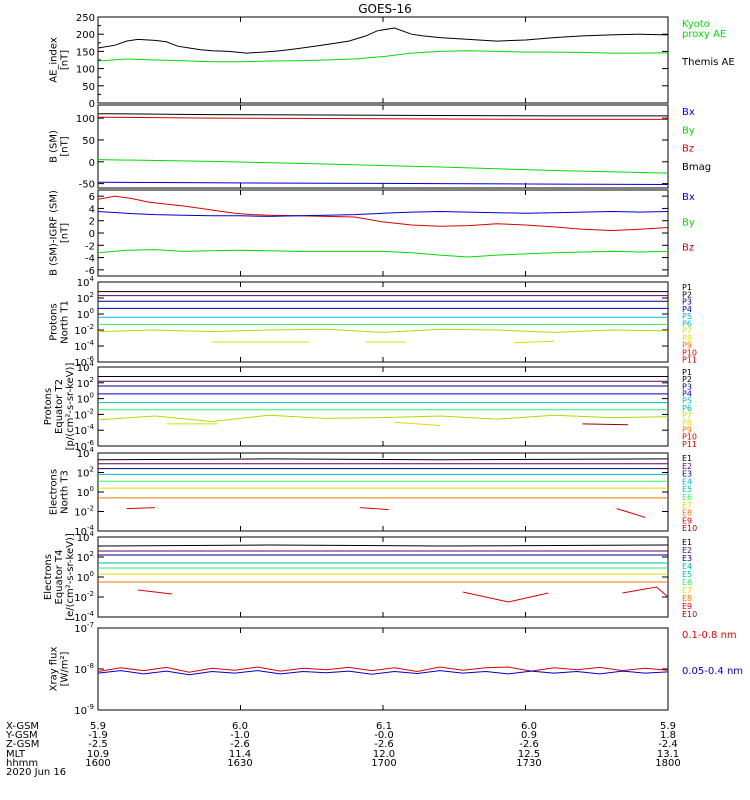 Image resolution: width=750 pixels, height=800 pixels. What do you see at coordinates (688, 149) in the screenshot?
I see `legend-entry: Bz` at bounding box center [688, 149].